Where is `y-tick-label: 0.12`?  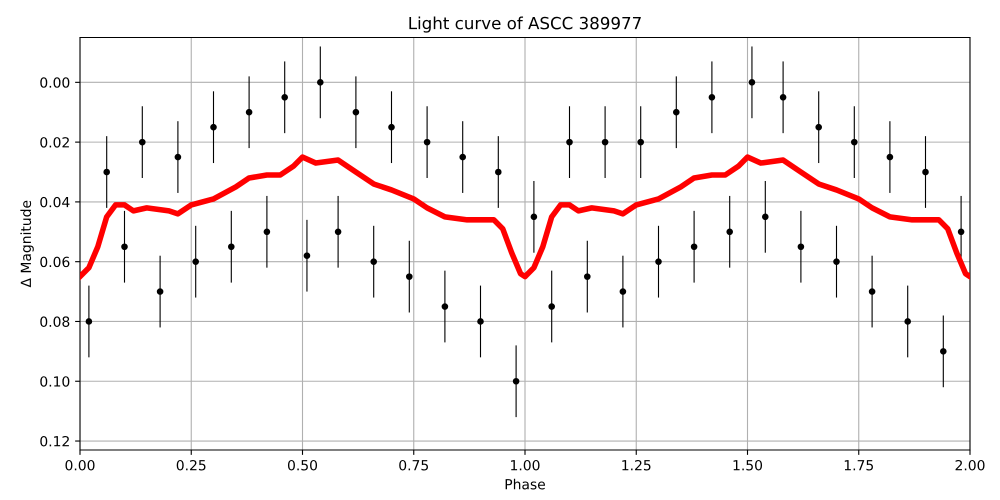 y-tick-label: 0.12 is located at coordinates (54, 441).